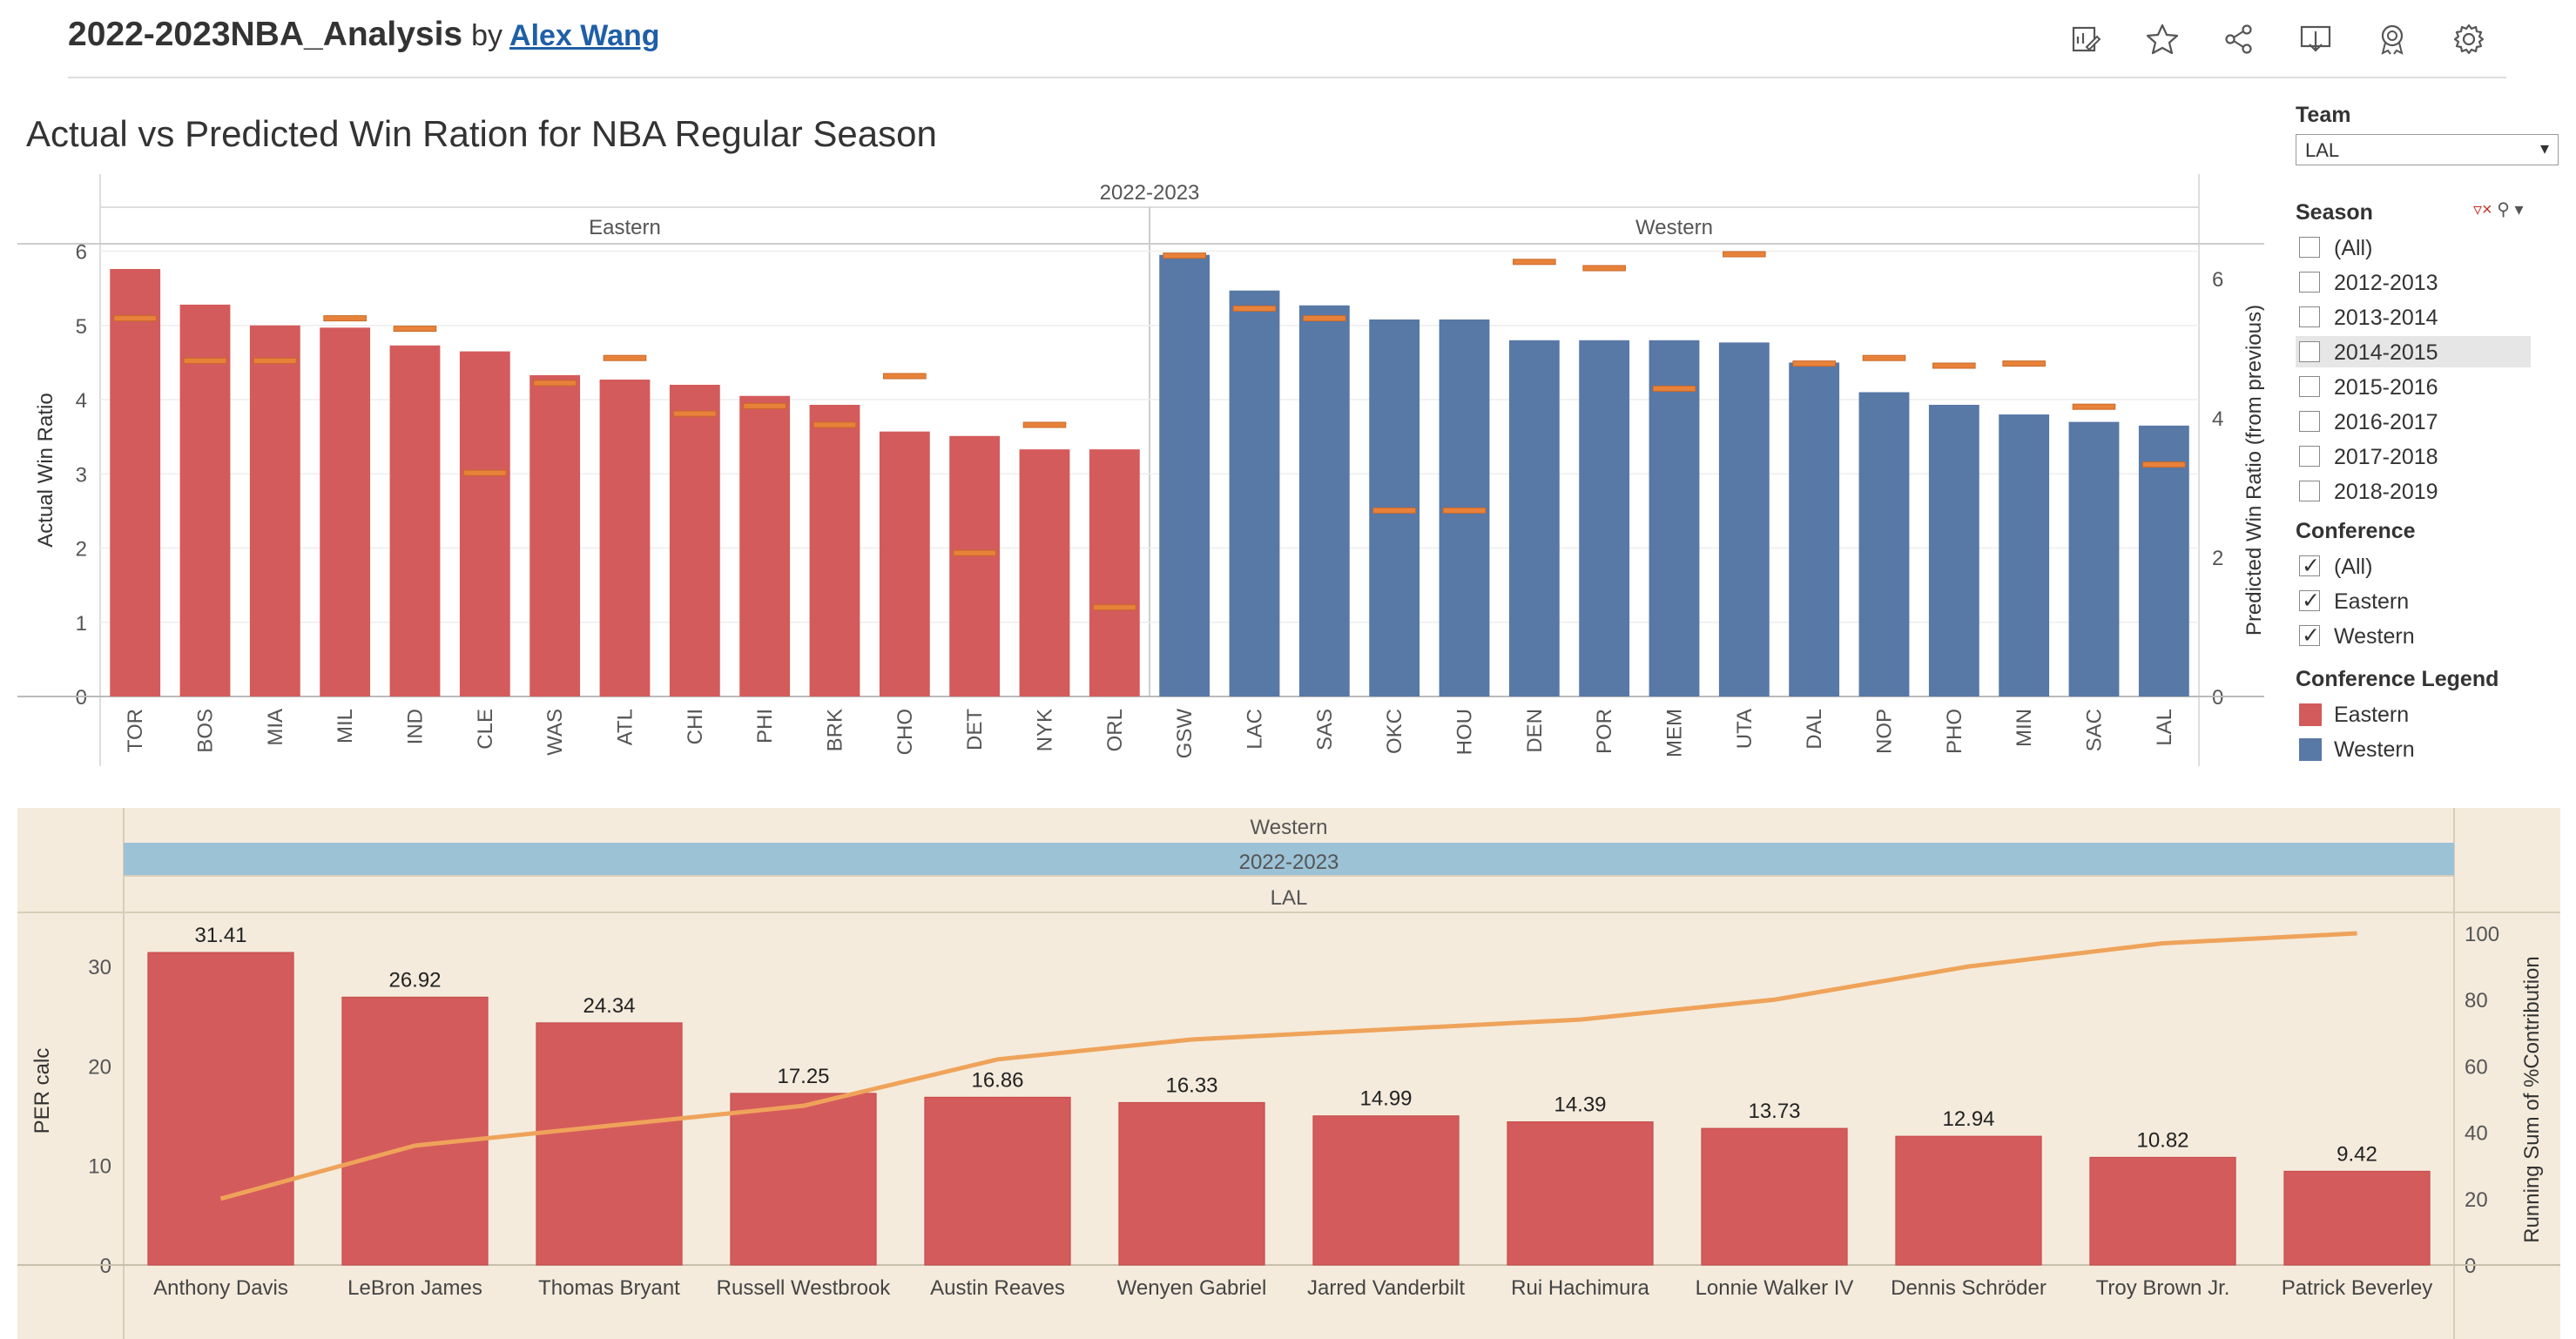  Describe the element at coordinates (1954, 550) in the screenshot. I see `bar-pho` at that location.